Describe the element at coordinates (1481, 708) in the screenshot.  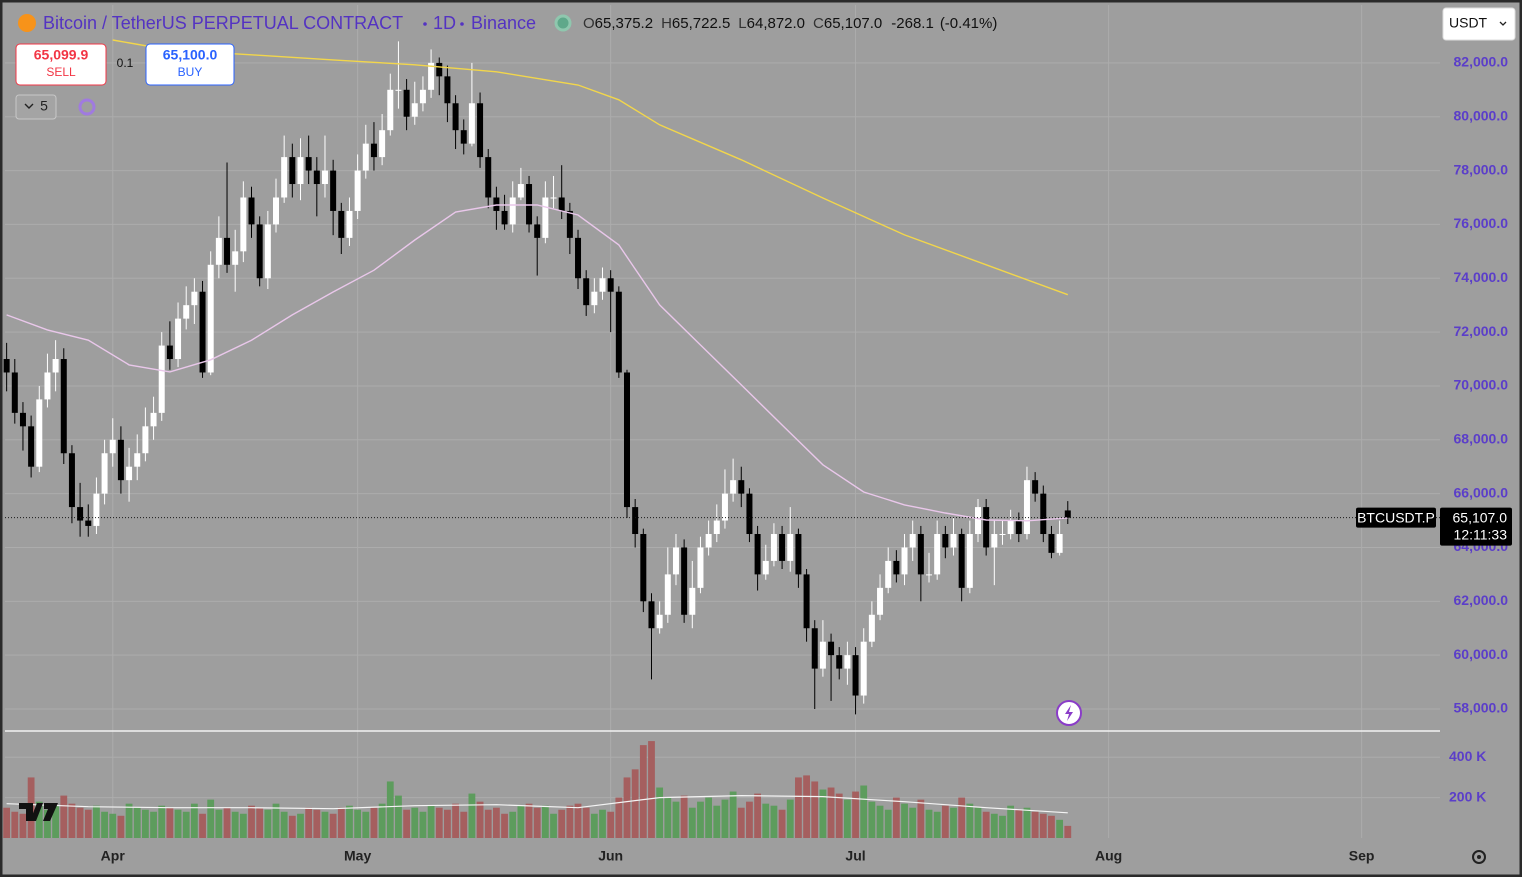
I see `y-tick-label: 58,000.0` at that location.